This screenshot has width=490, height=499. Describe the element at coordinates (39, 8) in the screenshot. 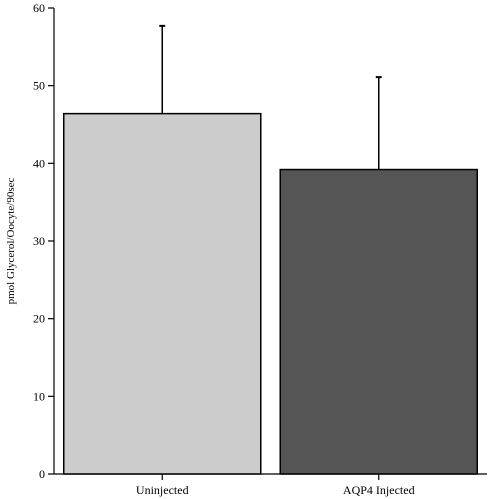

I see `y-tick-label: 60` at that location.